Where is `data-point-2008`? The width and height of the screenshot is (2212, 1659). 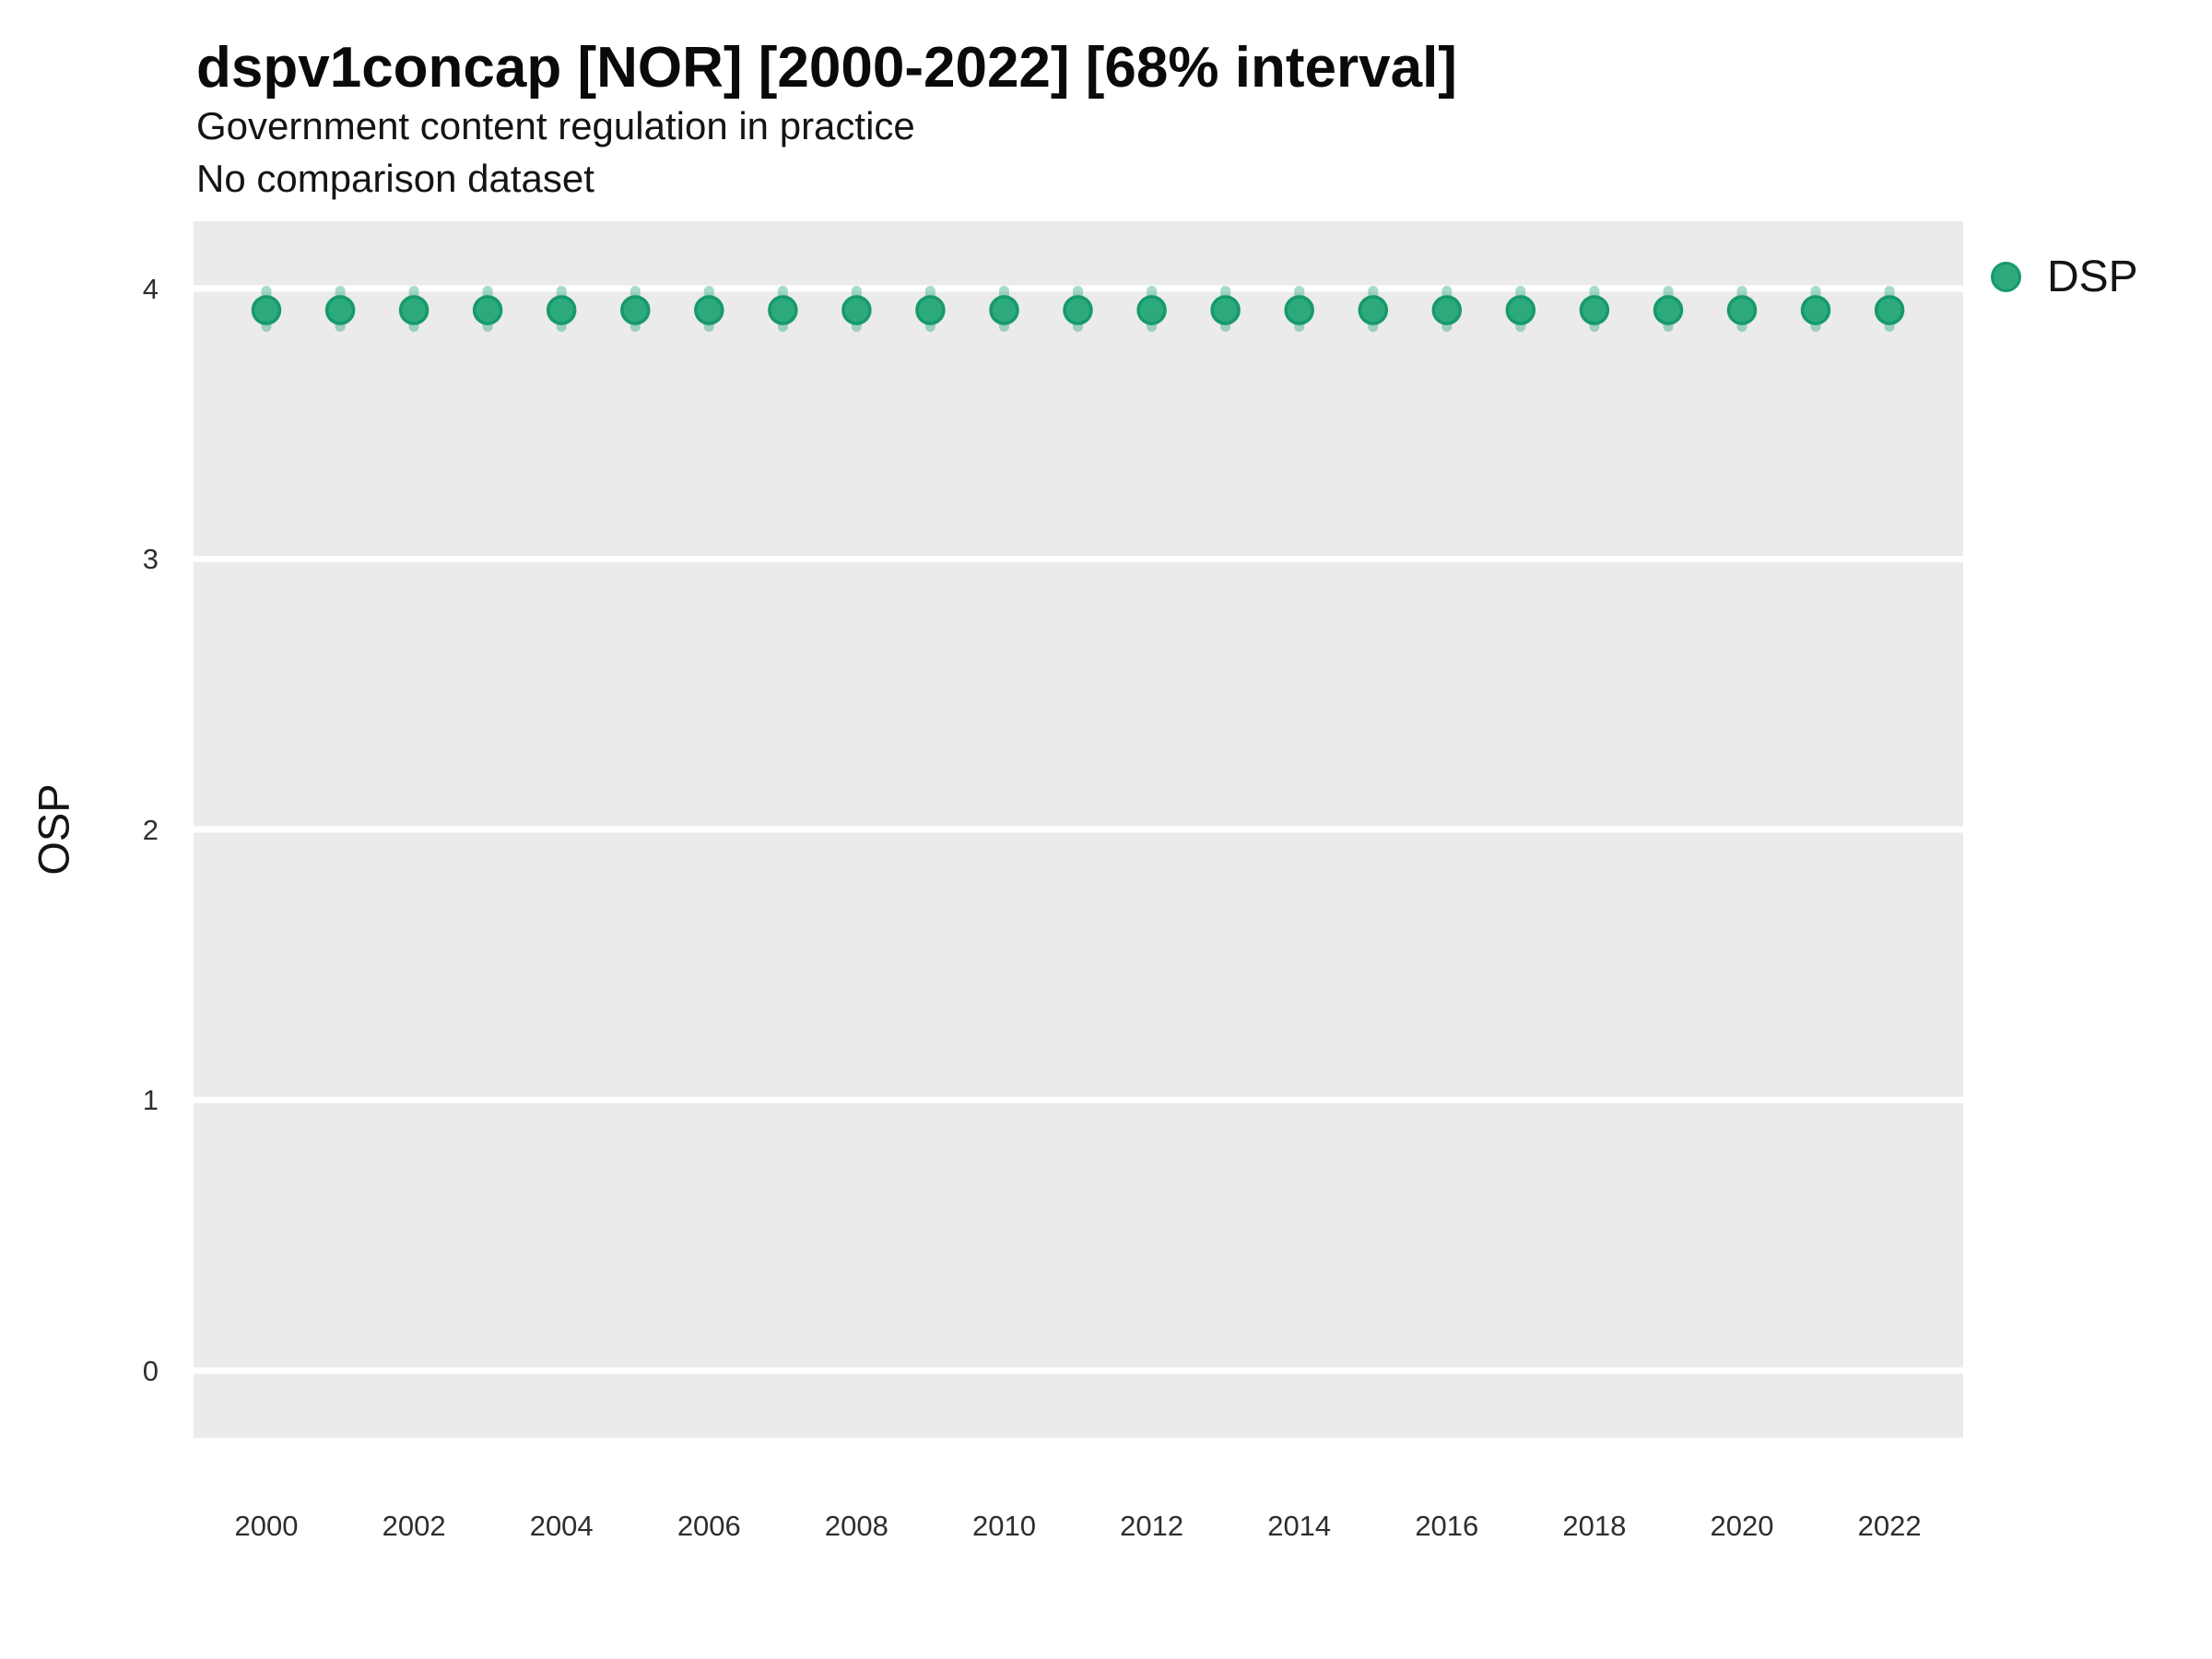 data-point-2008 is located at coordinates (856, 310).